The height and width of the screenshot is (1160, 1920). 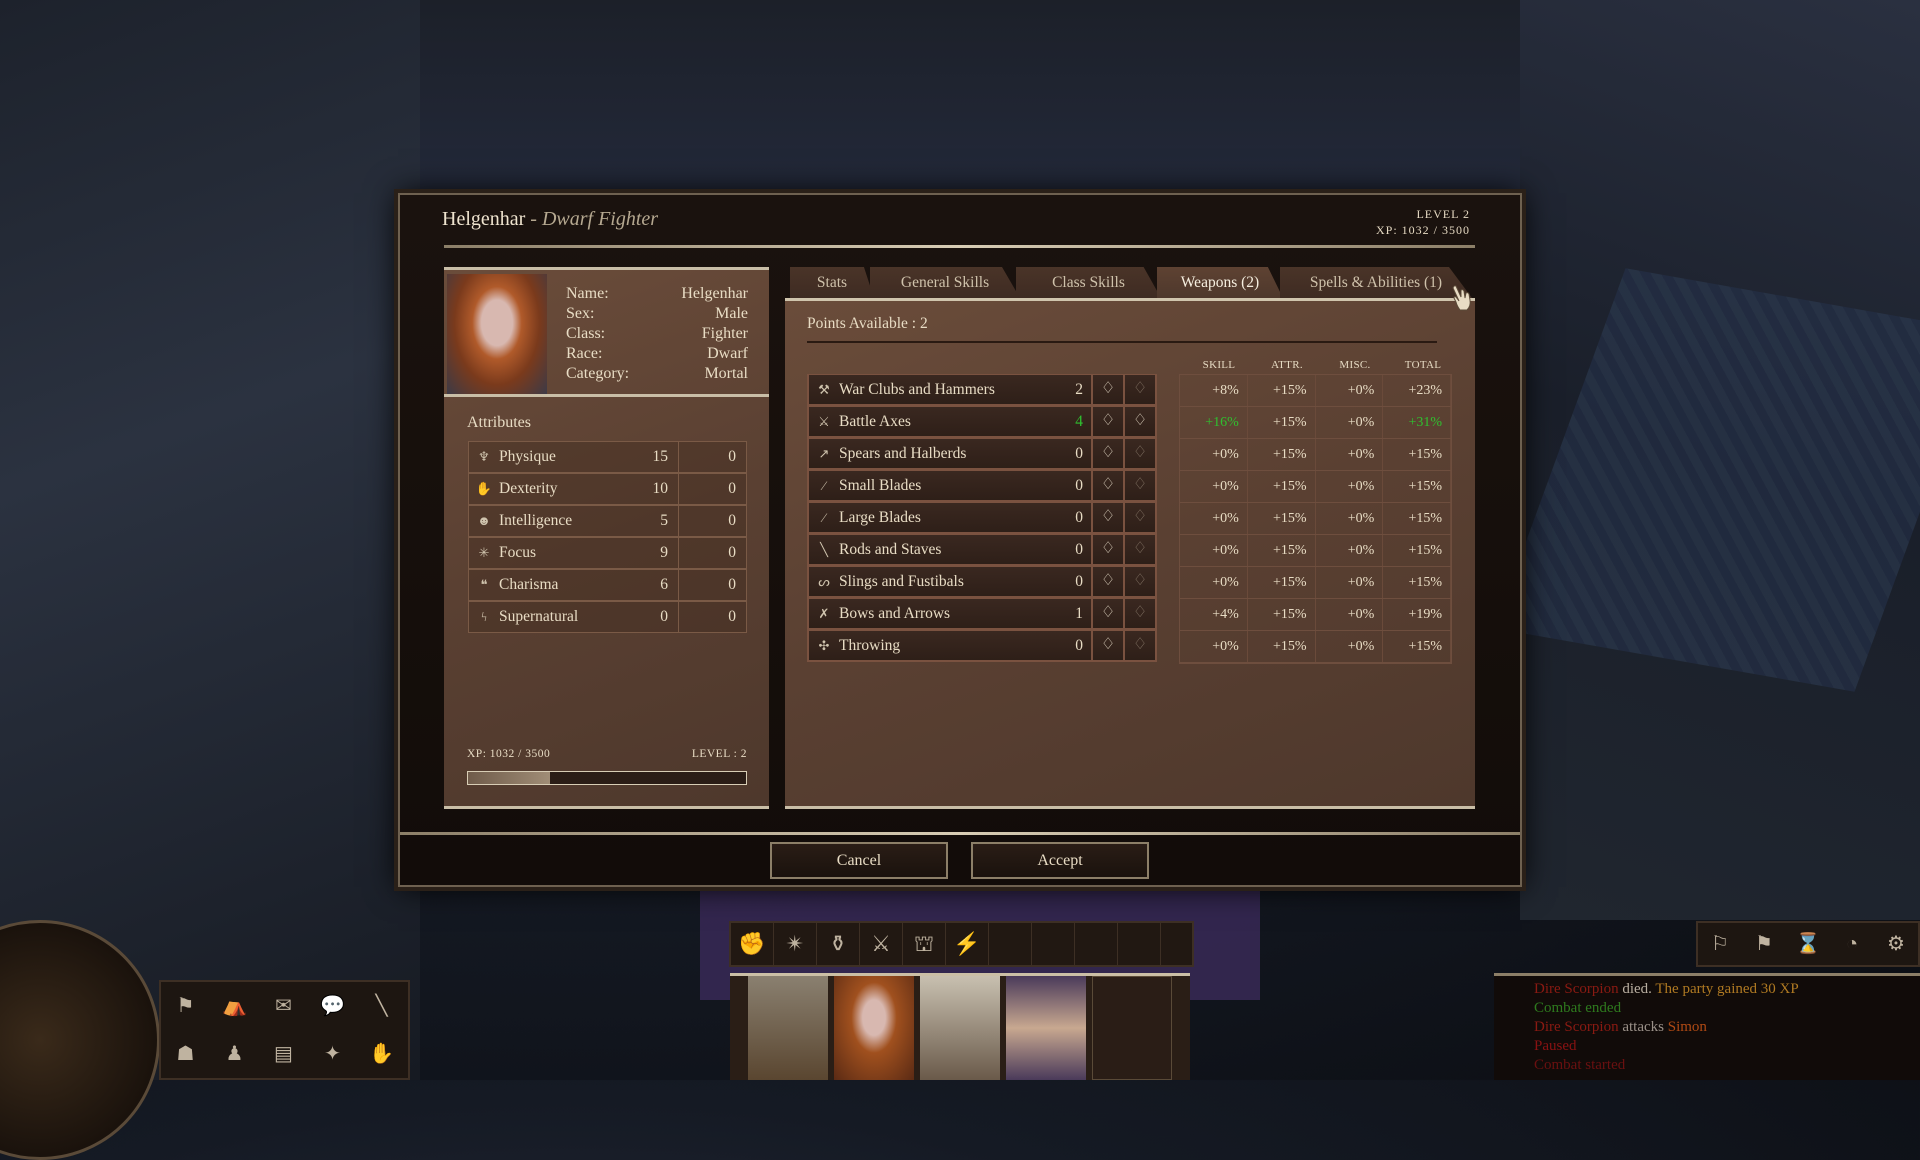 I want to click on level-summary: LEVEL 2 XP: 1032 / 3500, so click(x=1423, y=222).